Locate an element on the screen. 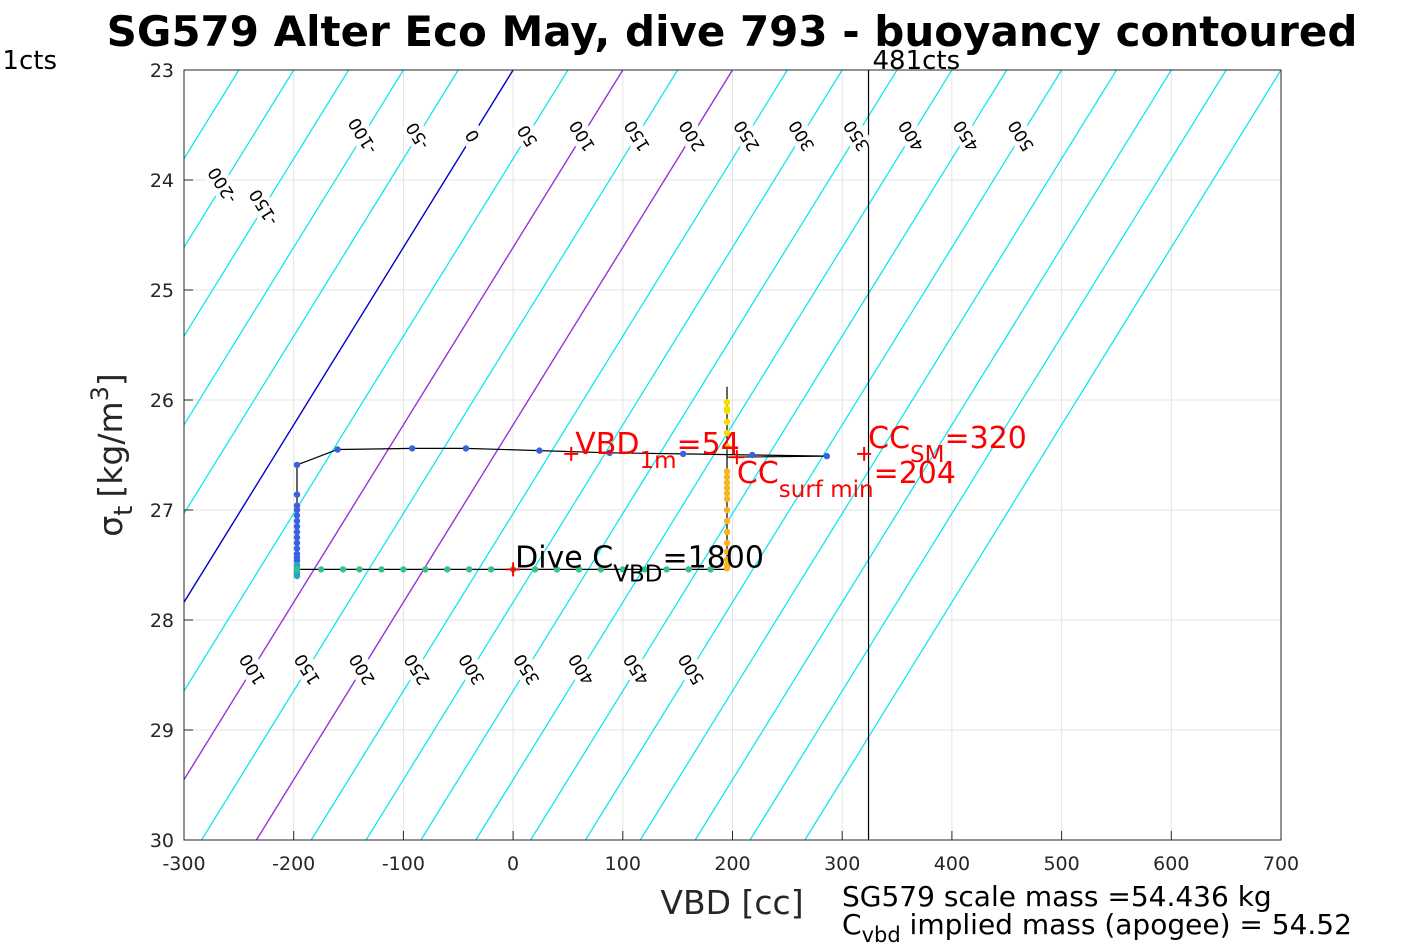  implied-mass-sub: vbd is located at coordinates (881, 934).